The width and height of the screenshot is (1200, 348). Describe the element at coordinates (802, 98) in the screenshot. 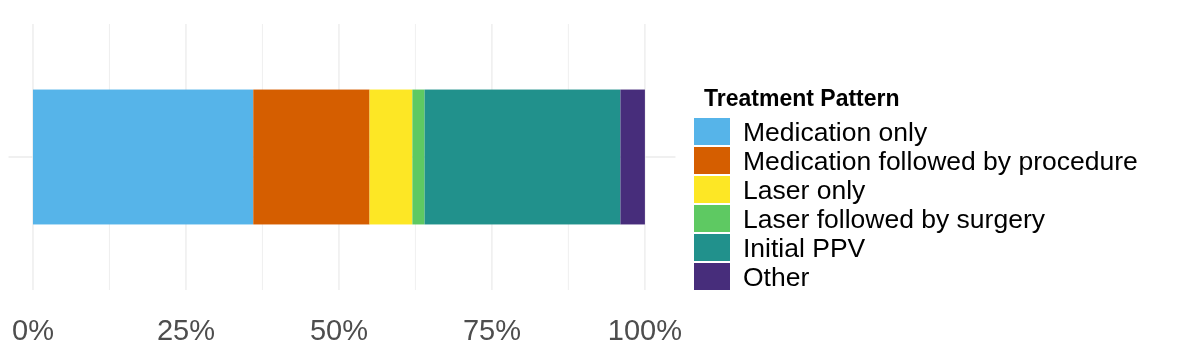

I see `legend-title: Treatment Pattern` at that location.